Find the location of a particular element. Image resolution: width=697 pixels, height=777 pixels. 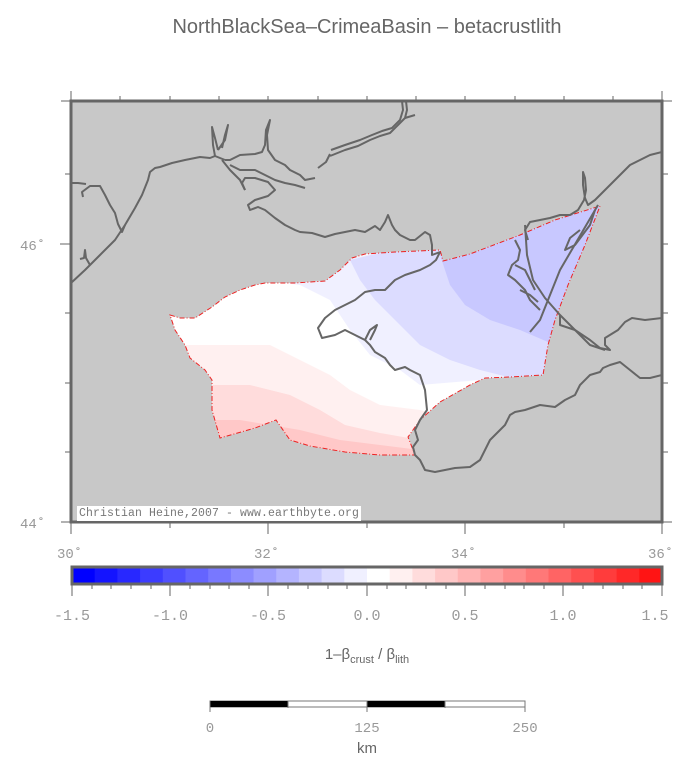

scale-label-0: 0 is located at coordinates (210, 729).